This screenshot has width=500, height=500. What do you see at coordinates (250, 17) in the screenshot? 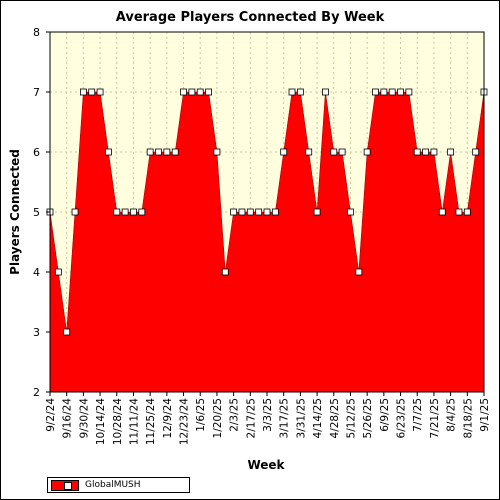
I see `chart-title: Average Players Connected By Week` at bounding box center [250, 17].